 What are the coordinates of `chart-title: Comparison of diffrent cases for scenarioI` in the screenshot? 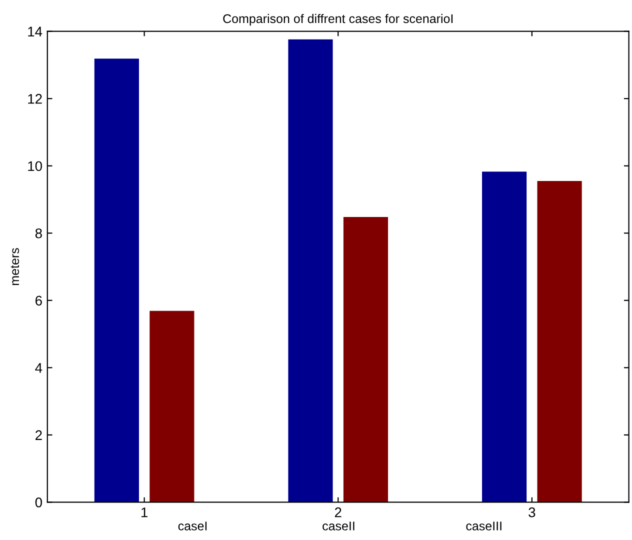 It's located at (338, 20).